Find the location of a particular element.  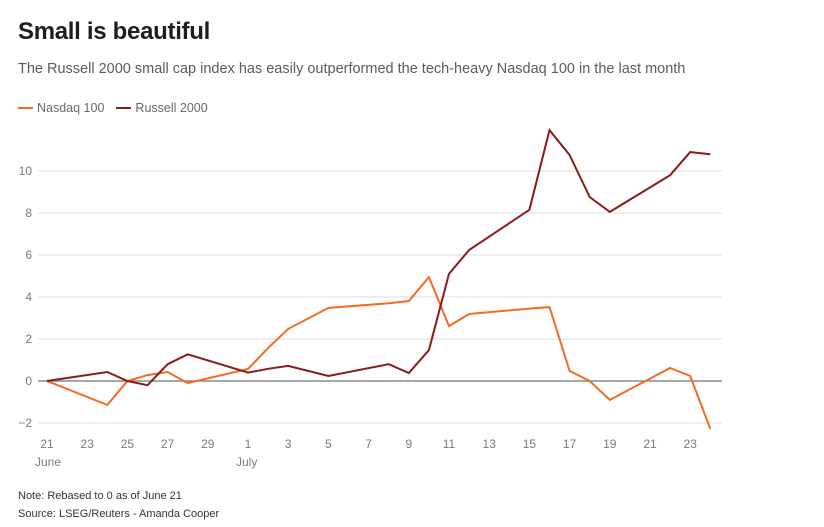

y-tick-label: 10 is located at coordinates (26, 171).